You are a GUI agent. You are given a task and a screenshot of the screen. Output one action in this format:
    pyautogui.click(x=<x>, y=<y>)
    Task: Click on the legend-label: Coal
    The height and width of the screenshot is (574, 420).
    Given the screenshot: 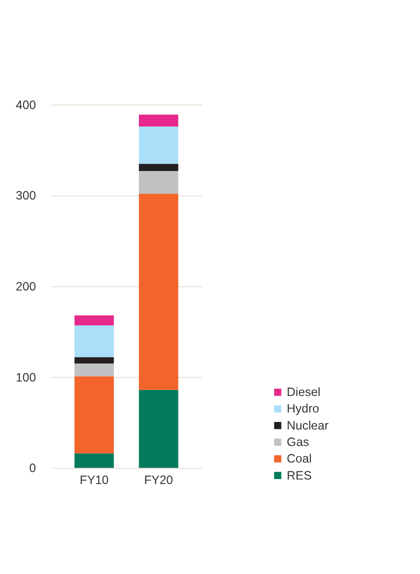 What is the action you would take?
    pyautogui.click(x=299, y=459)
    